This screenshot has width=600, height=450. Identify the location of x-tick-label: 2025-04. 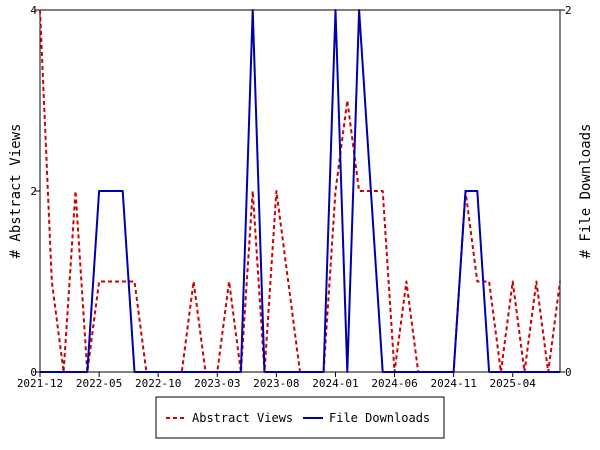
(513, 383).